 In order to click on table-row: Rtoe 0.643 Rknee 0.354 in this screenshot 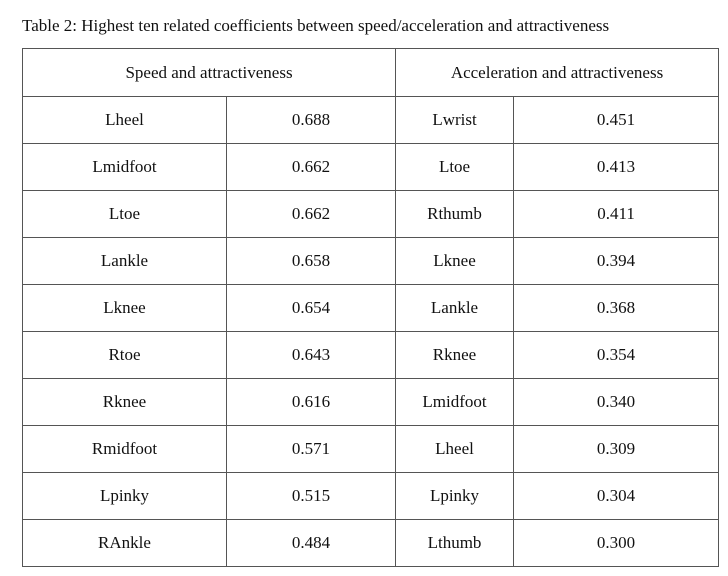, I will do `click(371, 355)`.